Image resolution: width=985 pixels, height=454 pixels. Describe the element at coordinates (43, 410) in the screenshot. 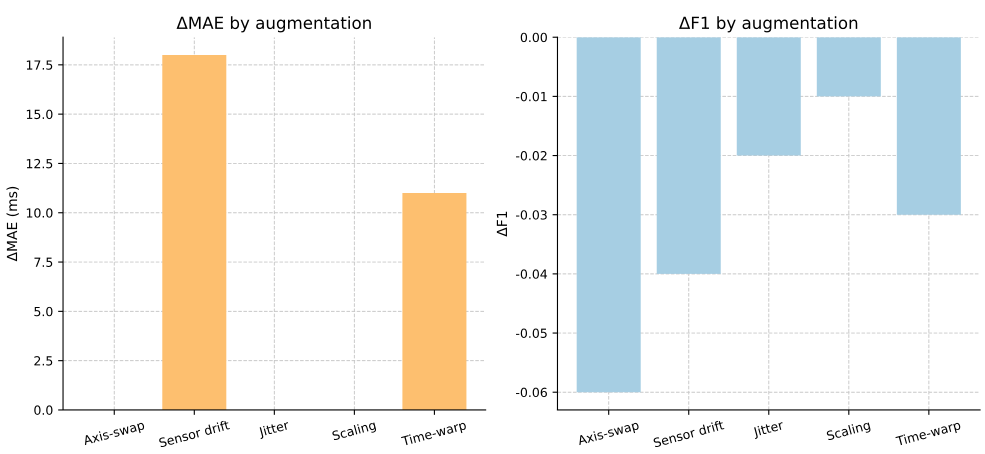

I see `y-tick-label: 0.0` at that location.